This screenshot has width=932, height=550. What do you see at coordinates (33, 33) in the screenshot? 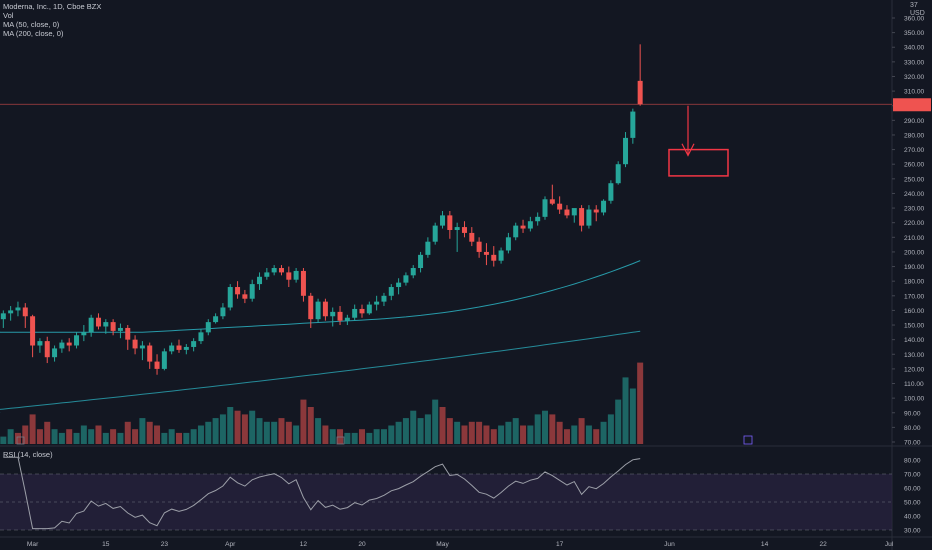
I see `legend-ma200: MA (200, close, 0)` at bounding box center [33, 33].